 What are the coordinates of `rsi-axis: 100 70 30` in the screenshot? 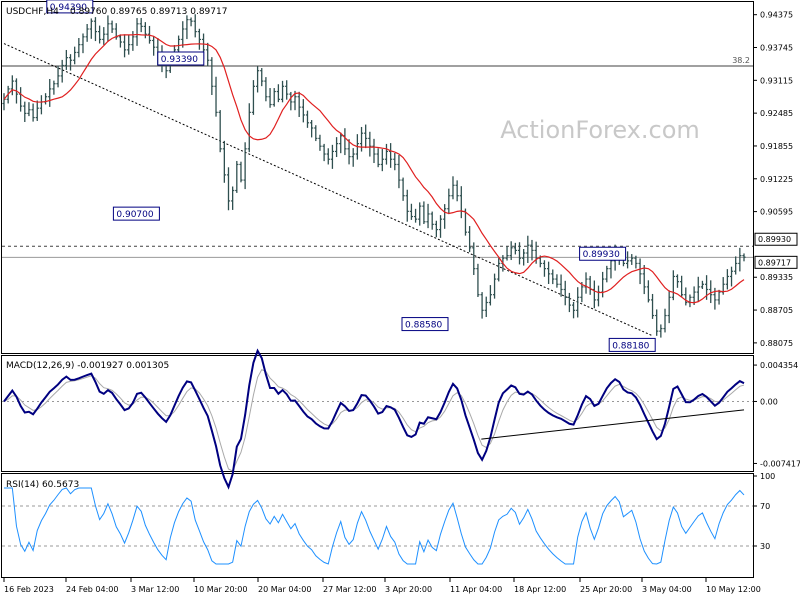 It's located at (764, 511).